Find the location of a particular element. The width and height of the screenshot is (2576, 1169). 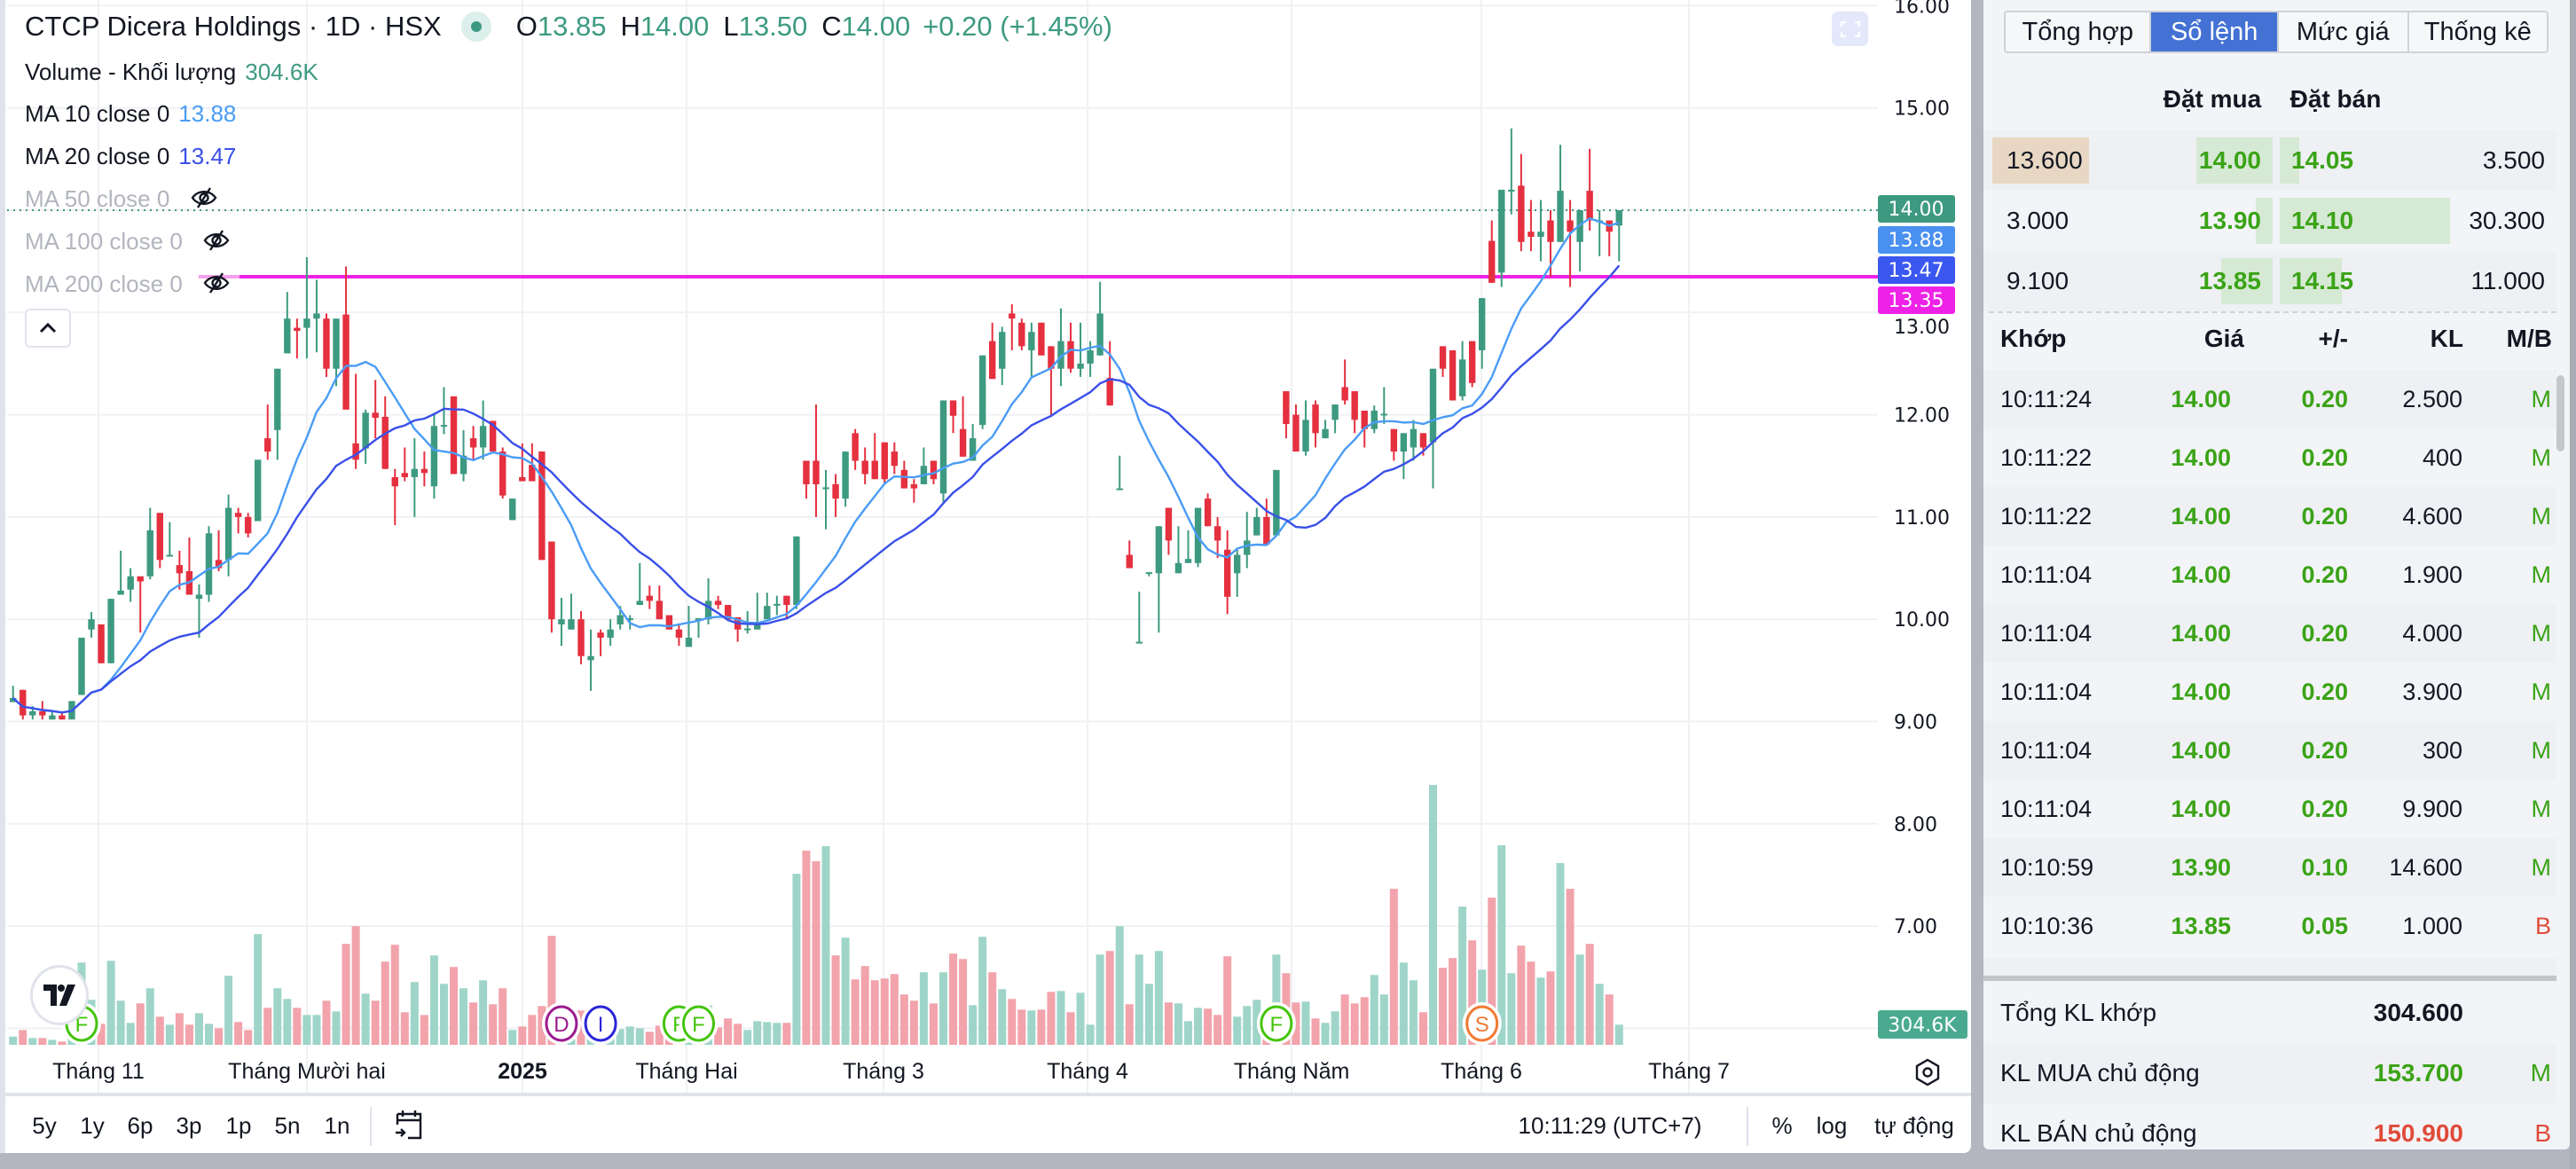

axis-settings-button is located at coordinates (1927, 1074).